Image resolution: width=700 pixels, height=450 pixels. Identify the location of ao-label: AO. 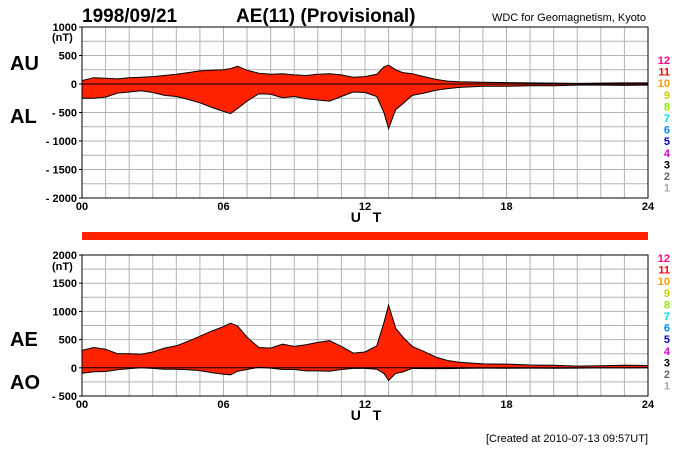
(25, 383).